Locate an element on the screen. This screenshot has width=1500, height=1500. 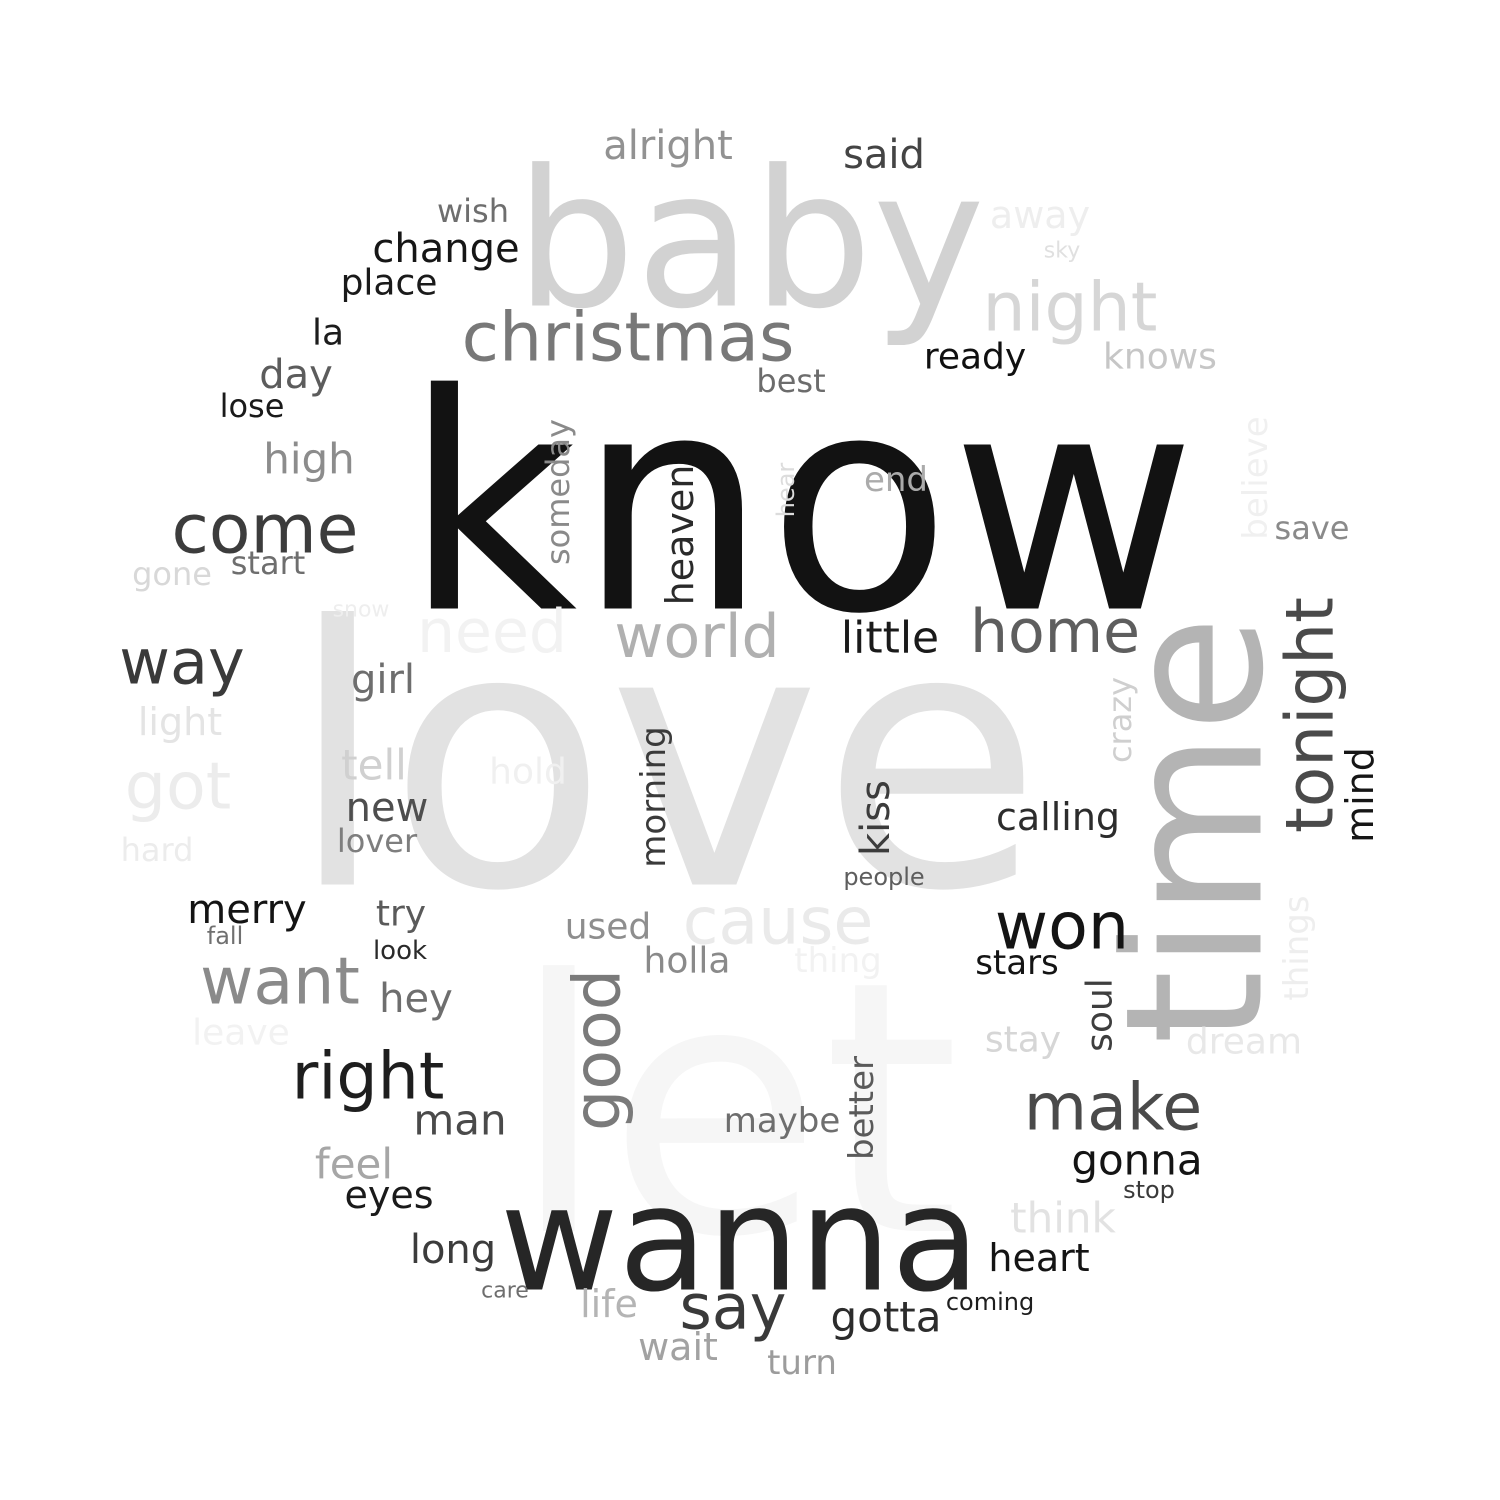
word-time: time is located at coordinates (1195, 829).